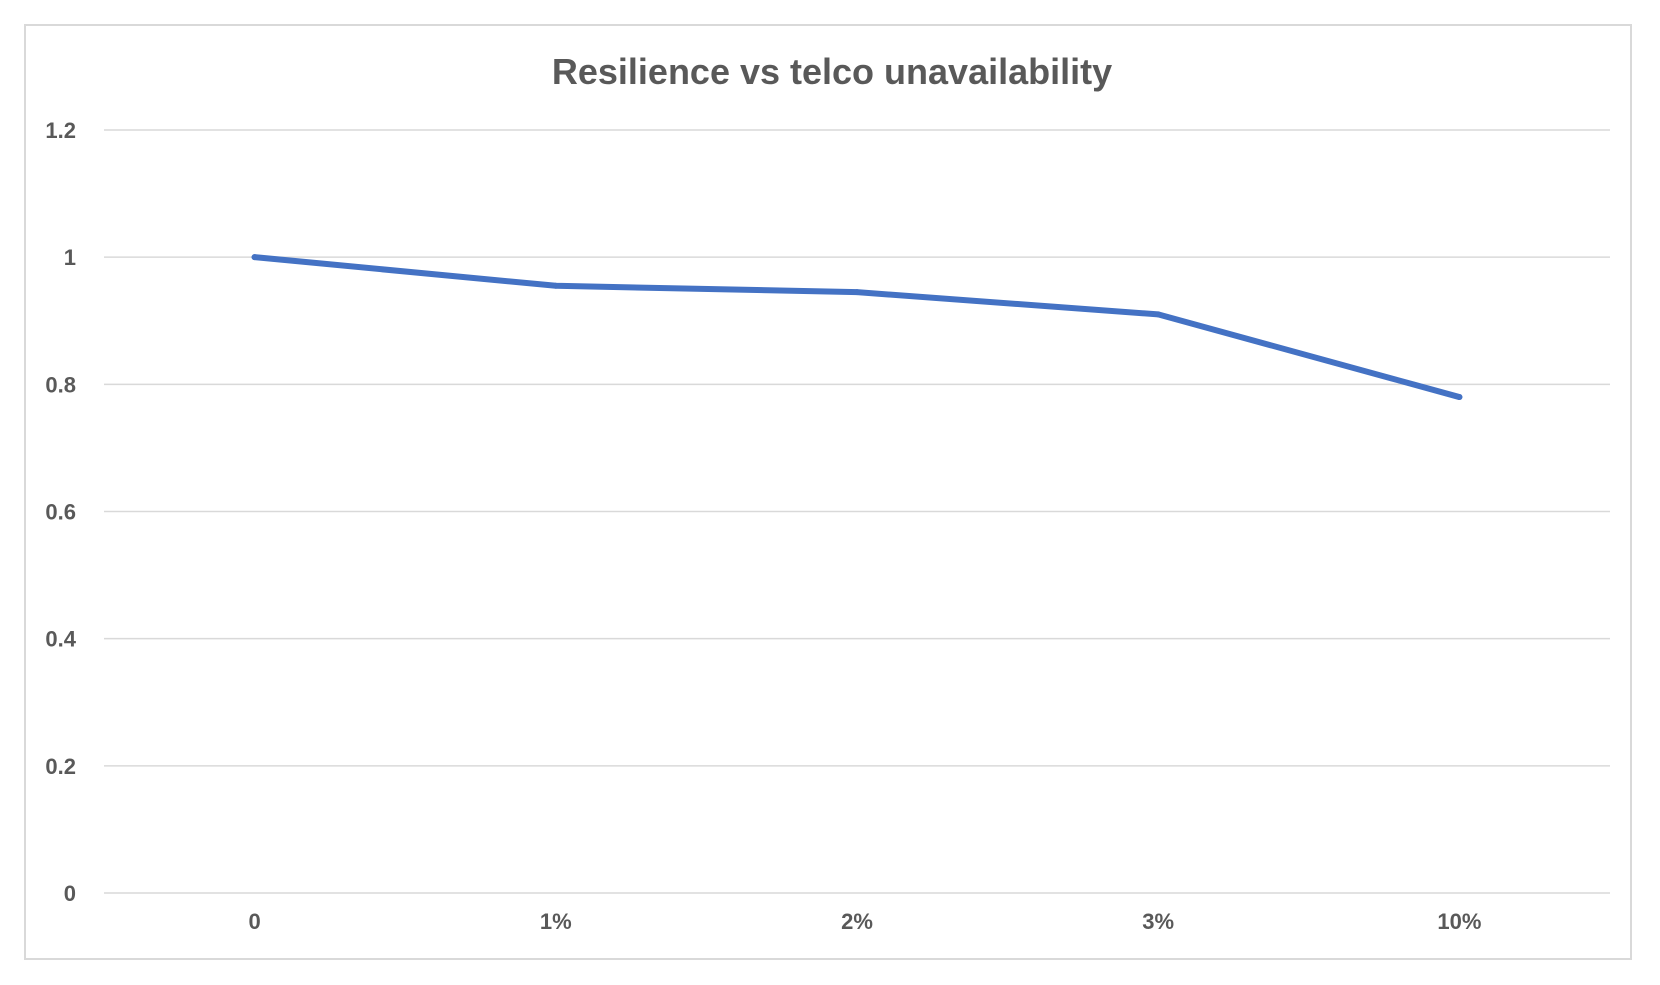 The height and width of the screenshot is (985, 1660). I want to click on x-tick-label: 2%, so click(857, 921).